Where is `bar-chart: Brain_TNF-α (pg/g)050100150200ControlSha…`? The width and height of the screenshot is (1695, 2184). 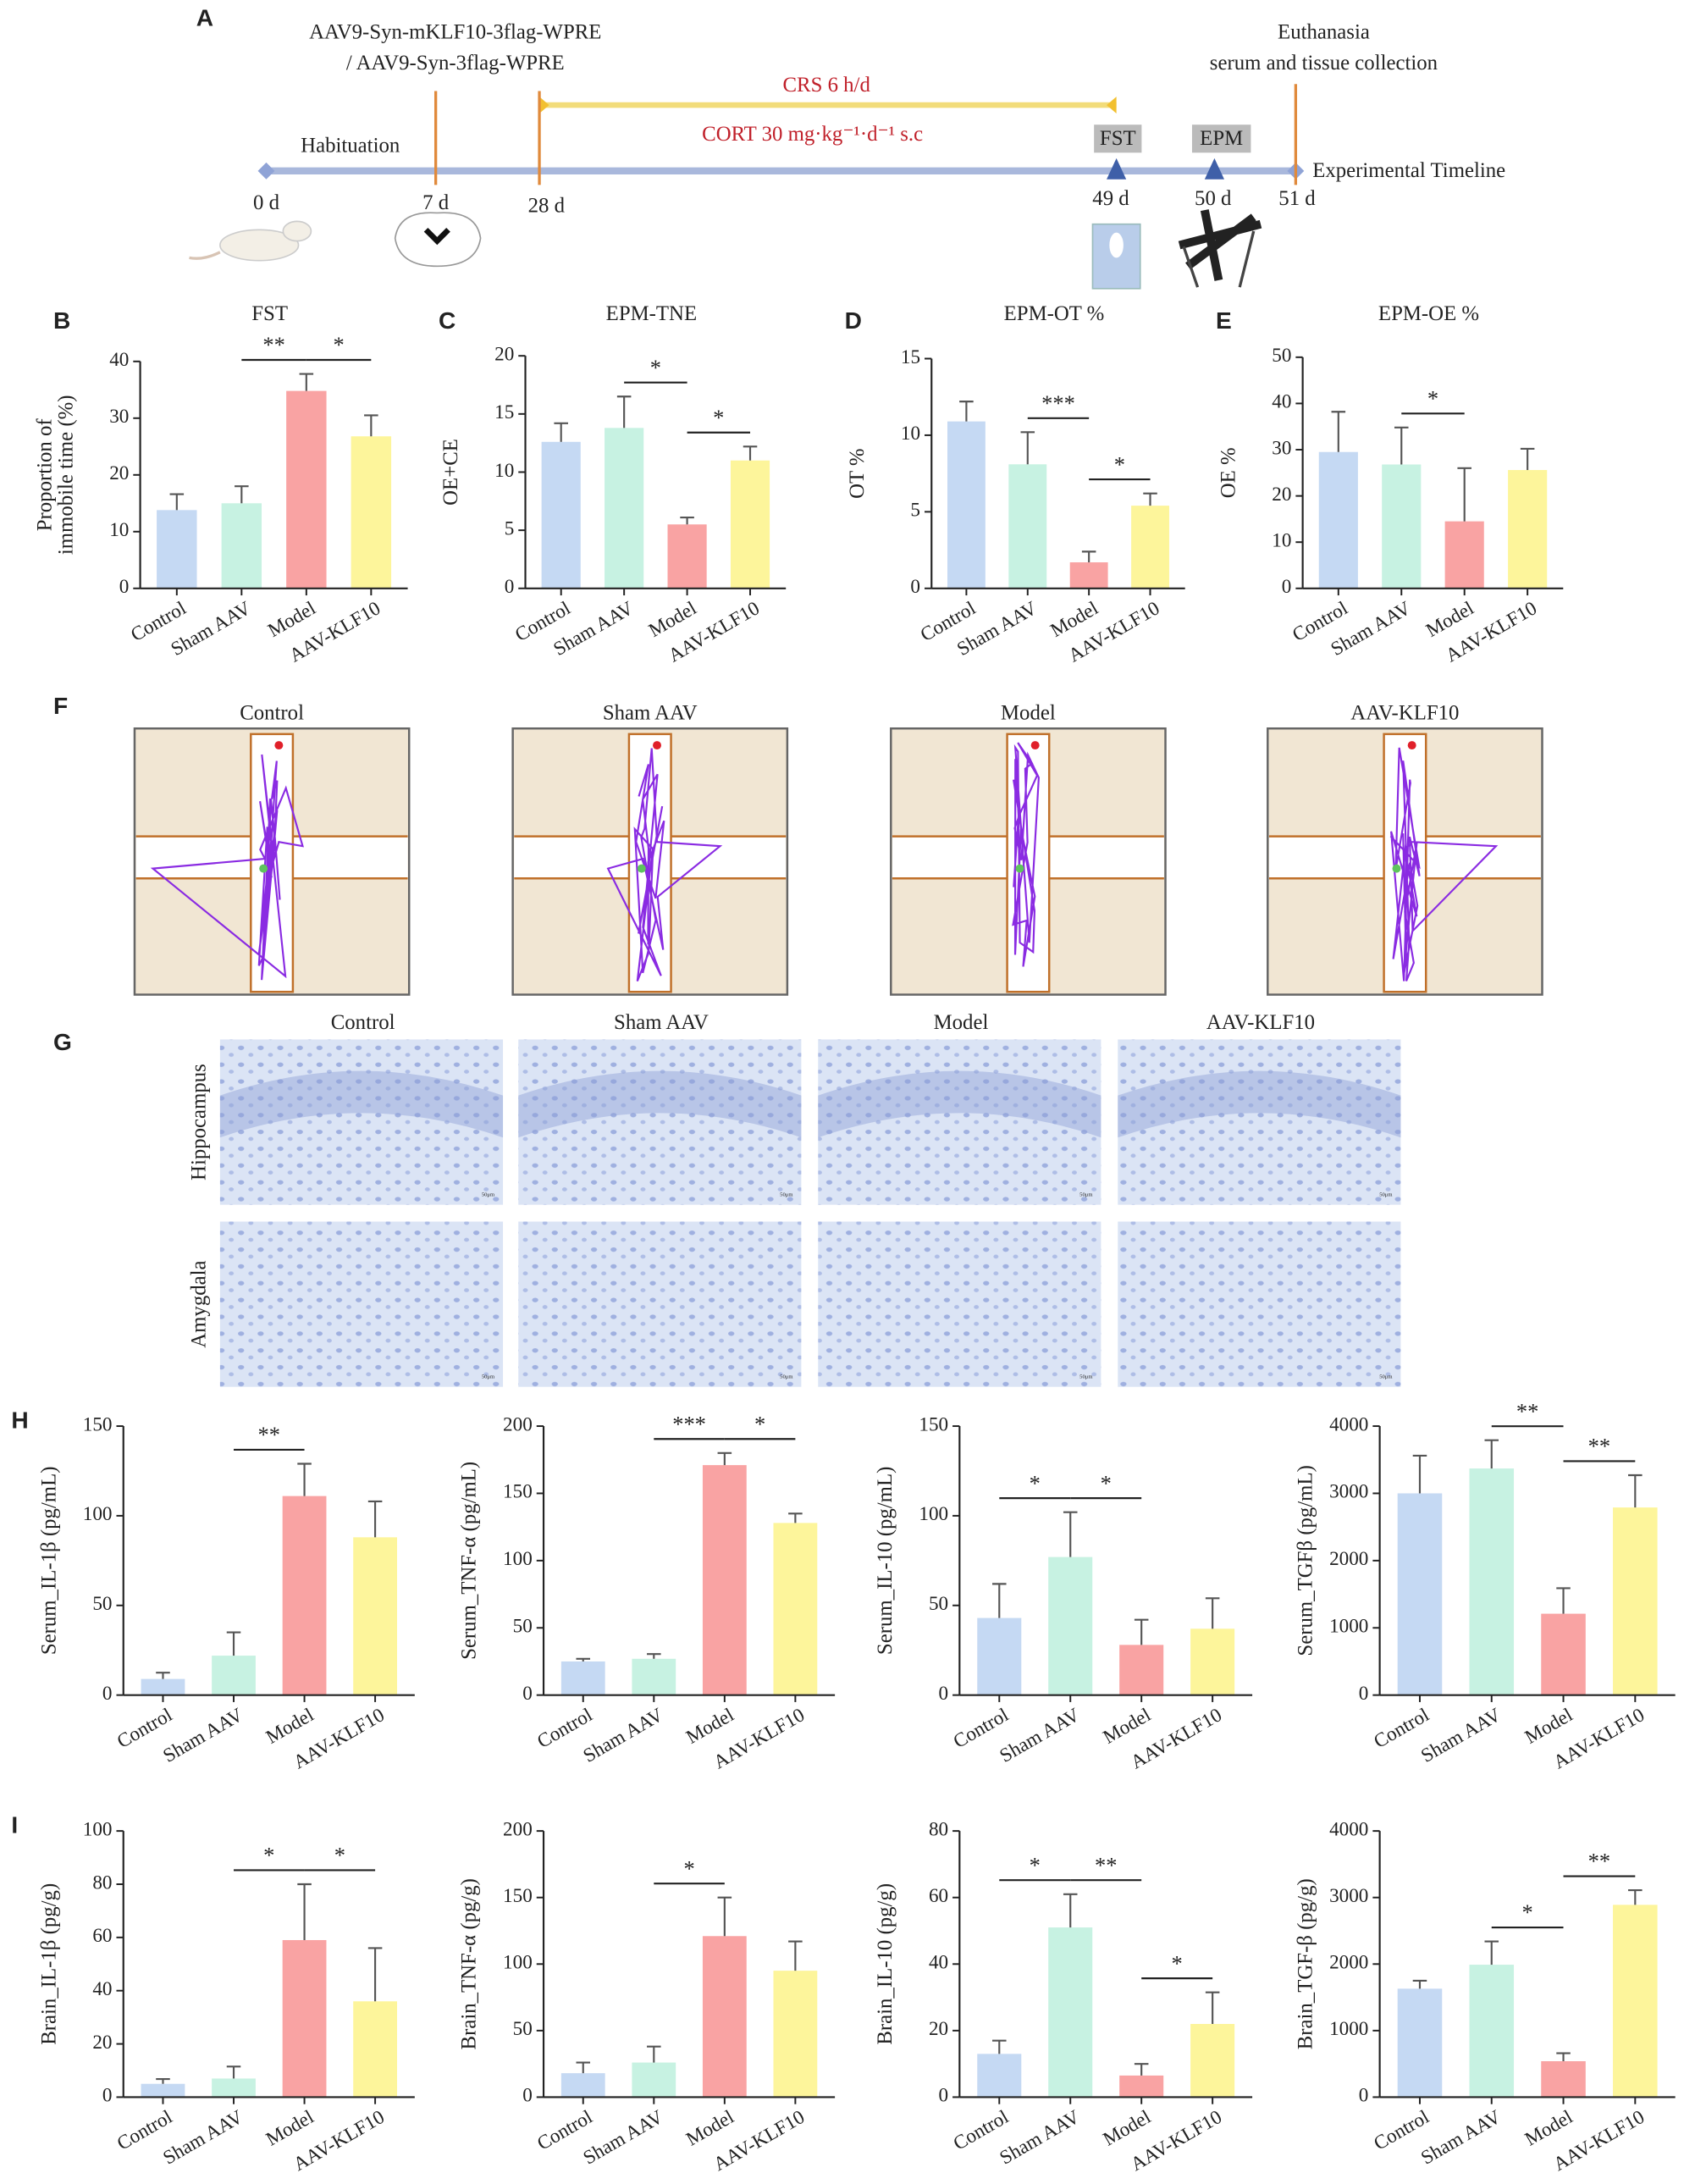 bar-chart: Brain_TNF-α (pg/g)050100150200ControlSha… is located at coordinates (647, 1997).